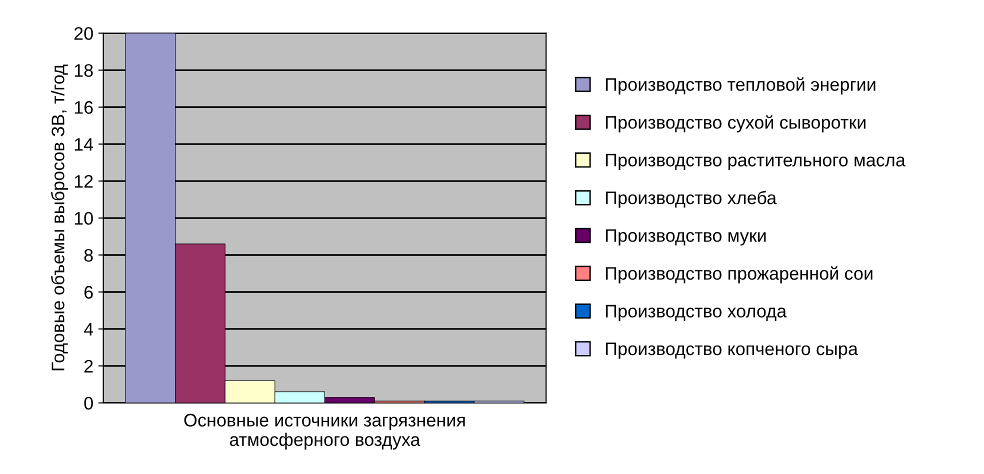 This screenshot has height=474, width=984. I want to click on y-tick-label: 16, so click(83, 107).